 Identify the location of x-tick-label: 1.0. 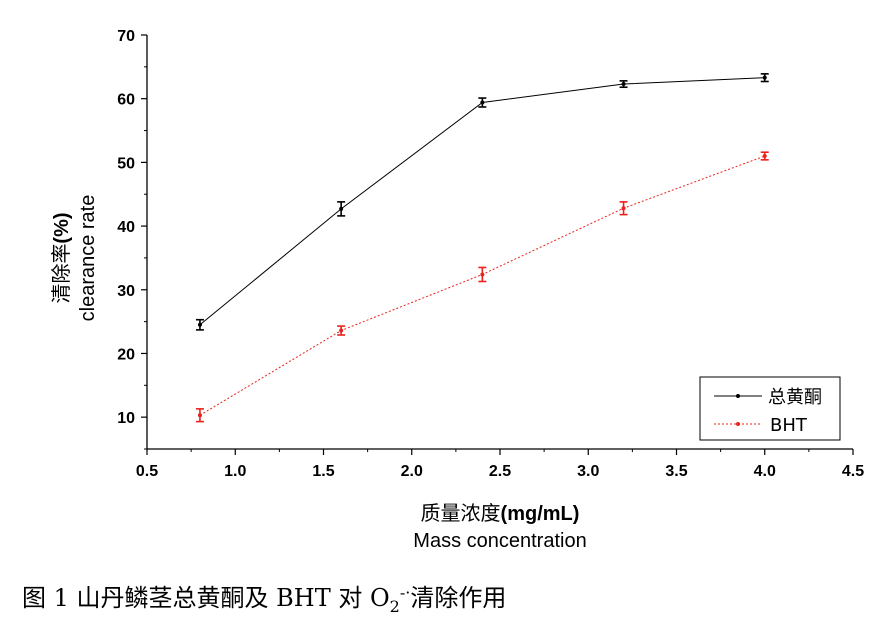
(235, 471).